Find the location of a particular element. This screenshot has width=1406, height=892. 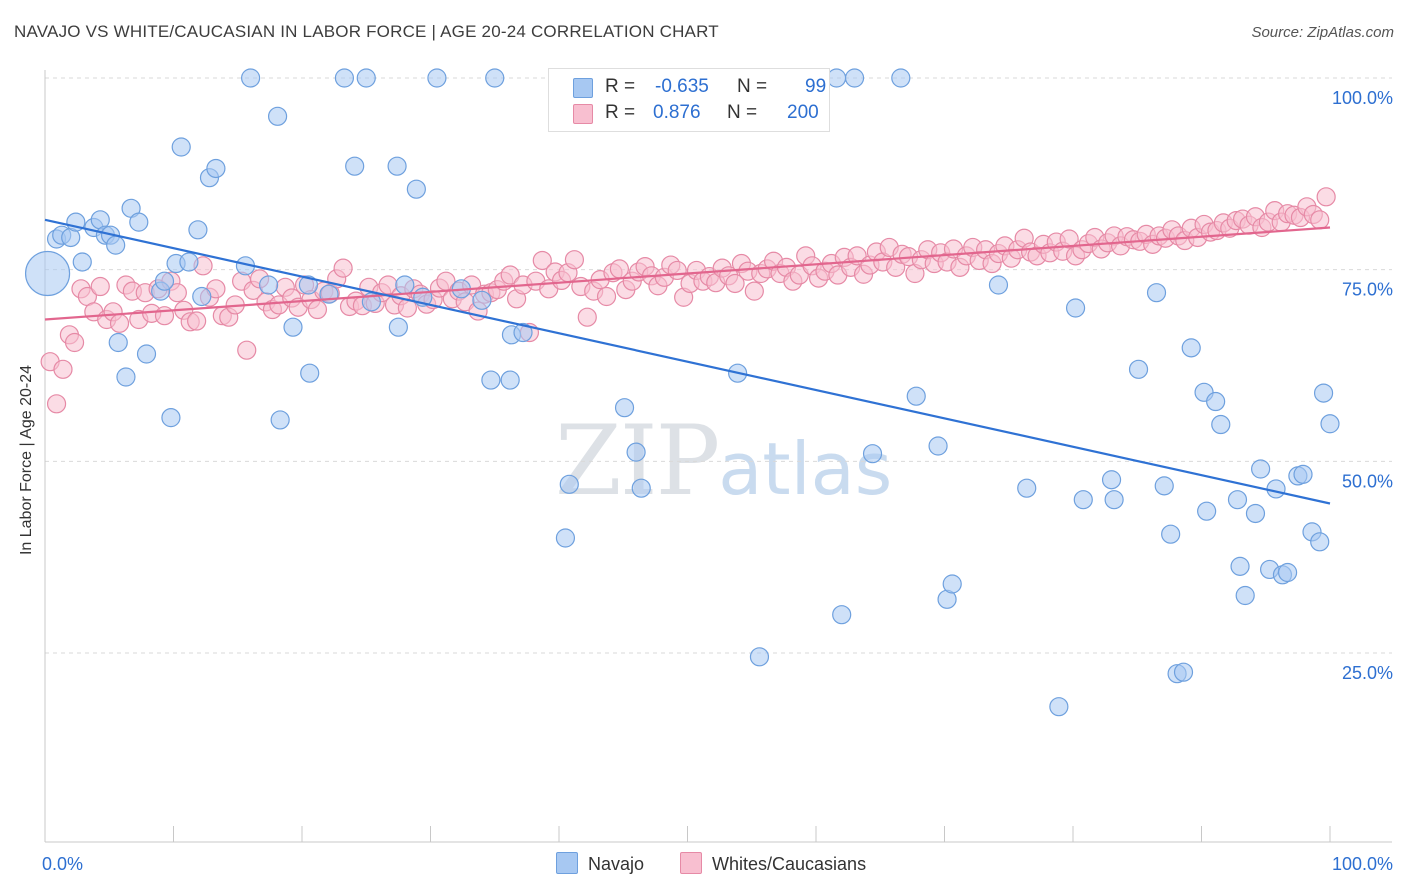

legend-r-label: R = is located at coordinates (620, 86).